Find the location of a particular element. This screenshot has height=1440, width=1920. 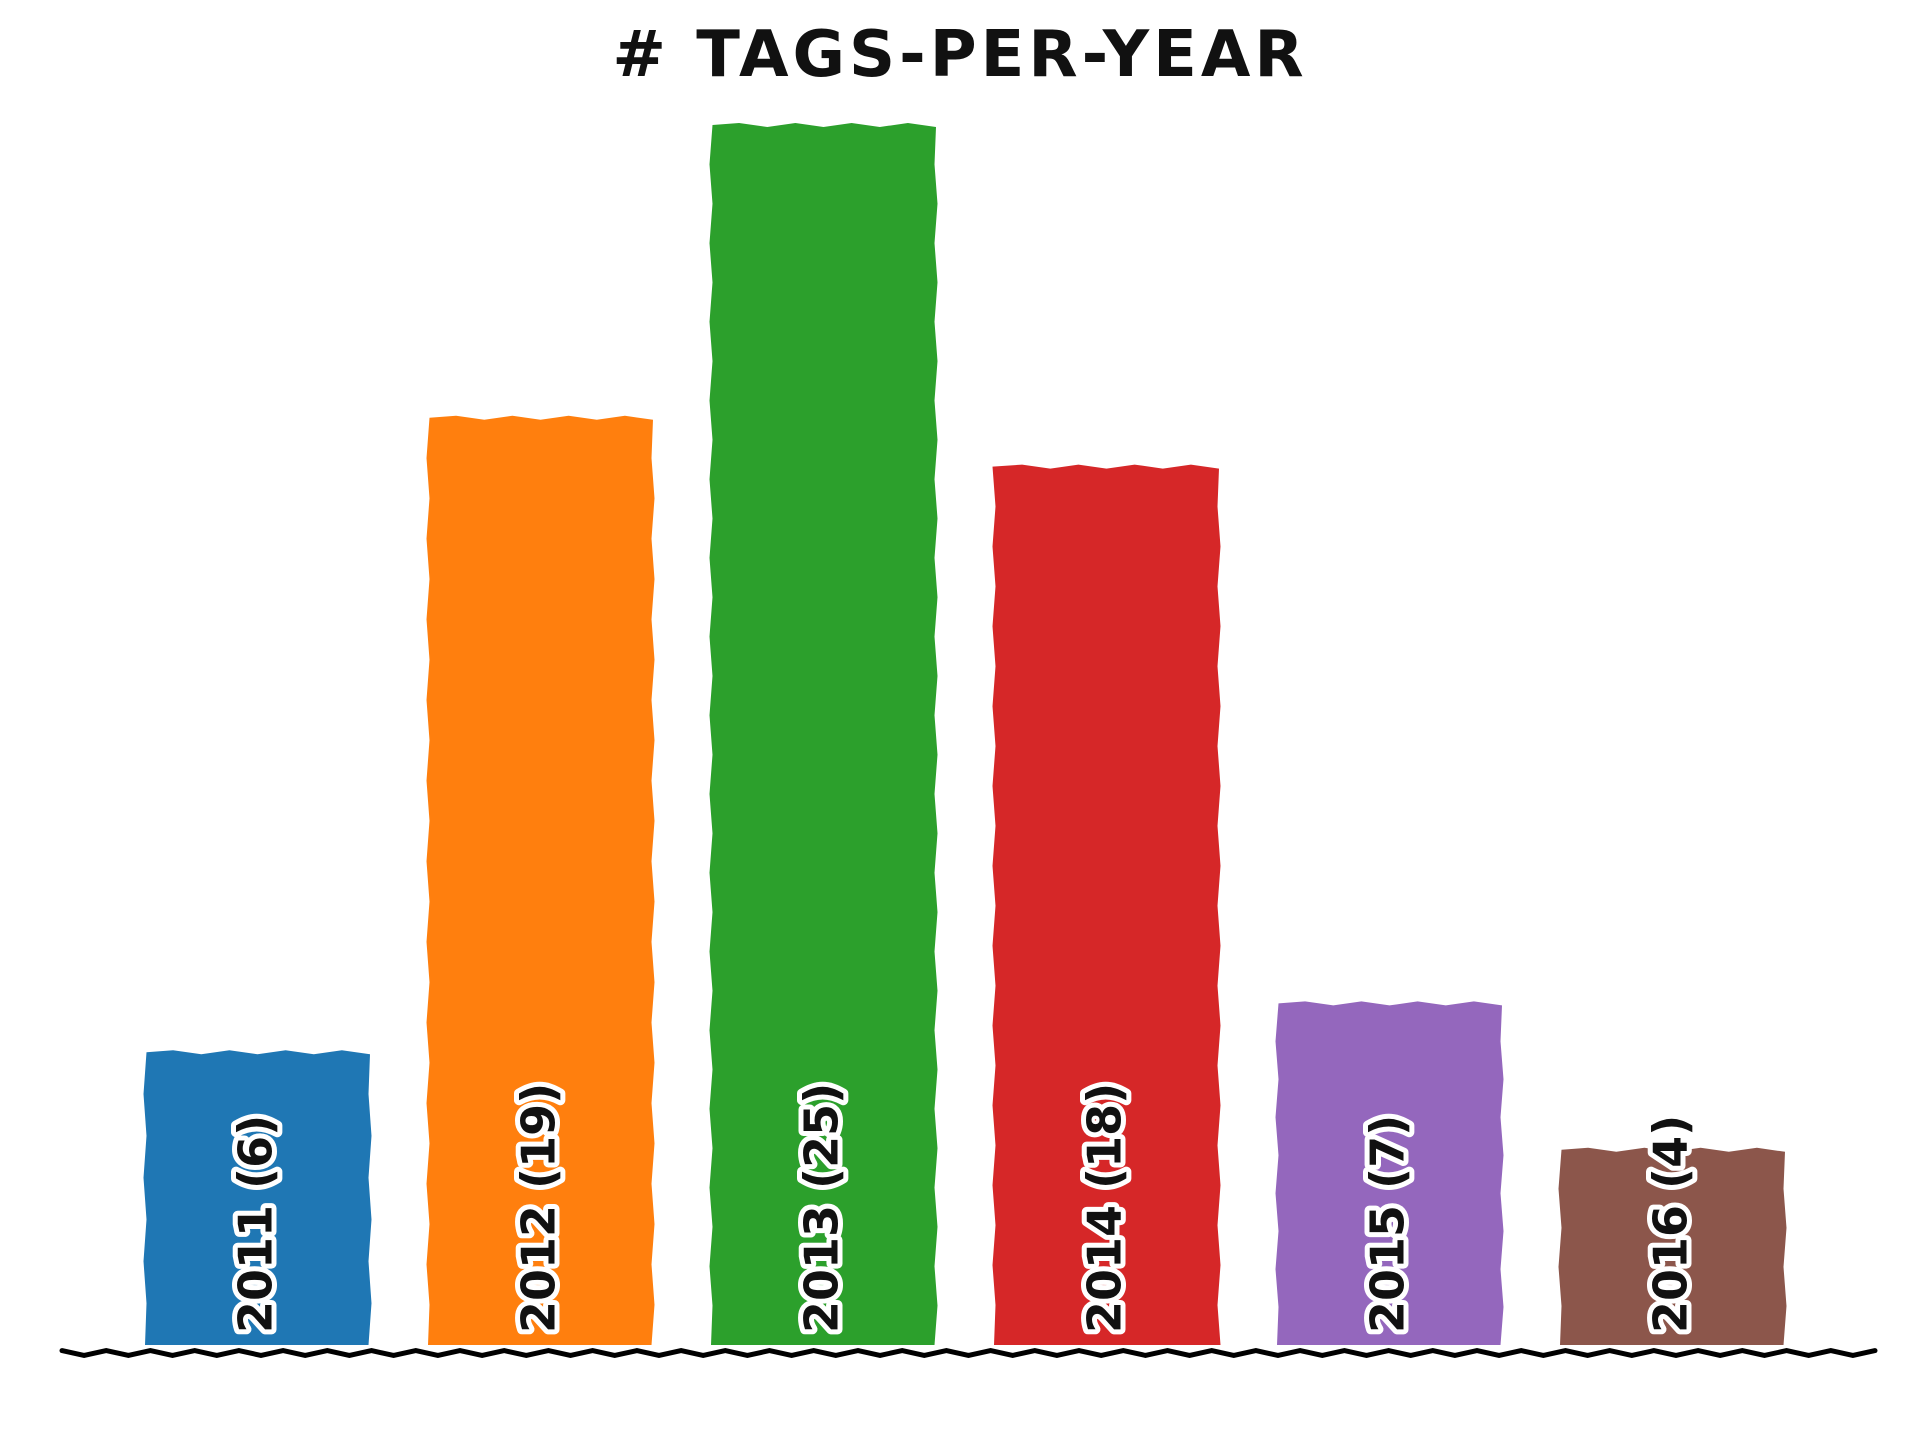

bar-2016 is located at coordinates (1672, 1246).